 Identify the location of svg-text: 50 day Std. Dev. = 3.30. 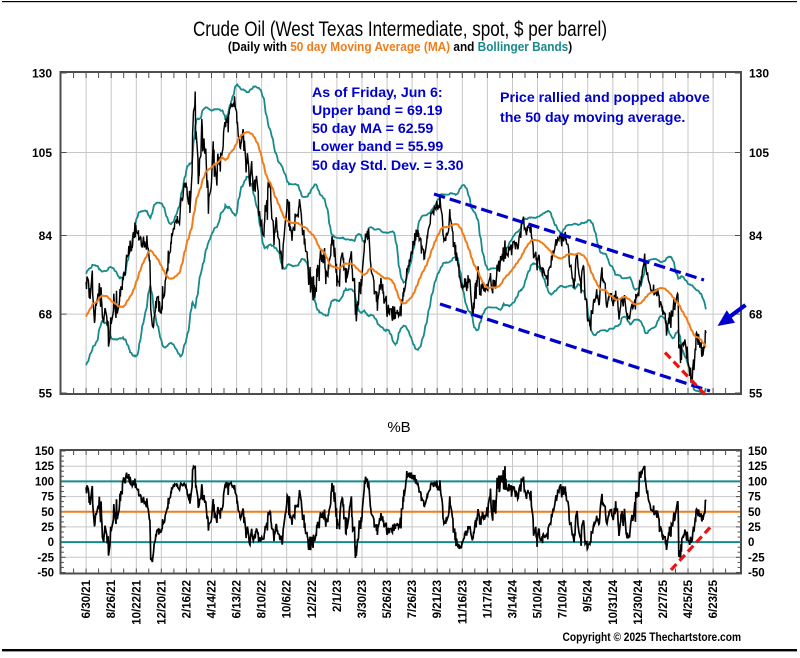
(388, 166).